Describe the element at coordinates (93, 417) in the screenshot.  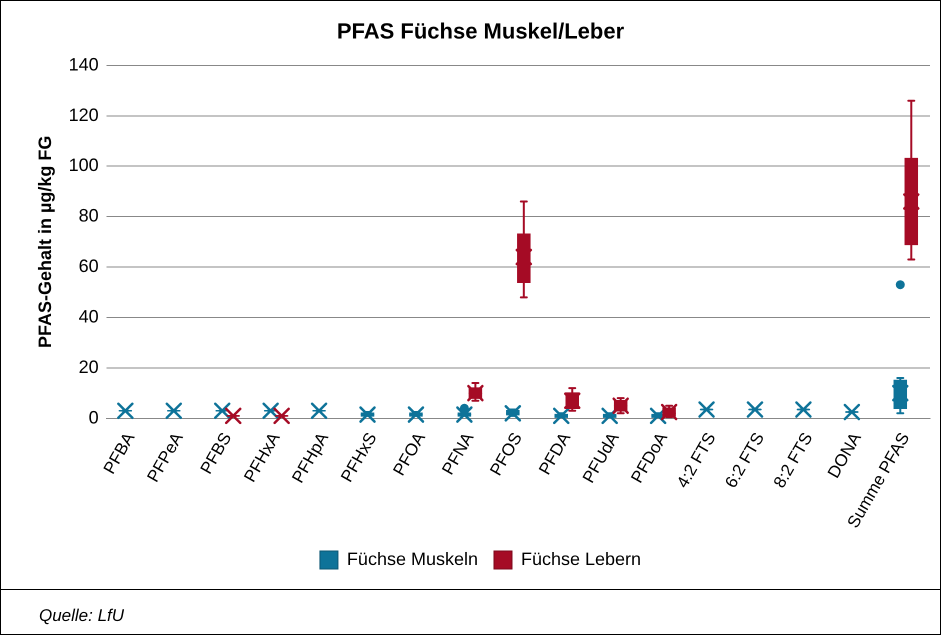
I see `y-tick-label: 0` at that location.